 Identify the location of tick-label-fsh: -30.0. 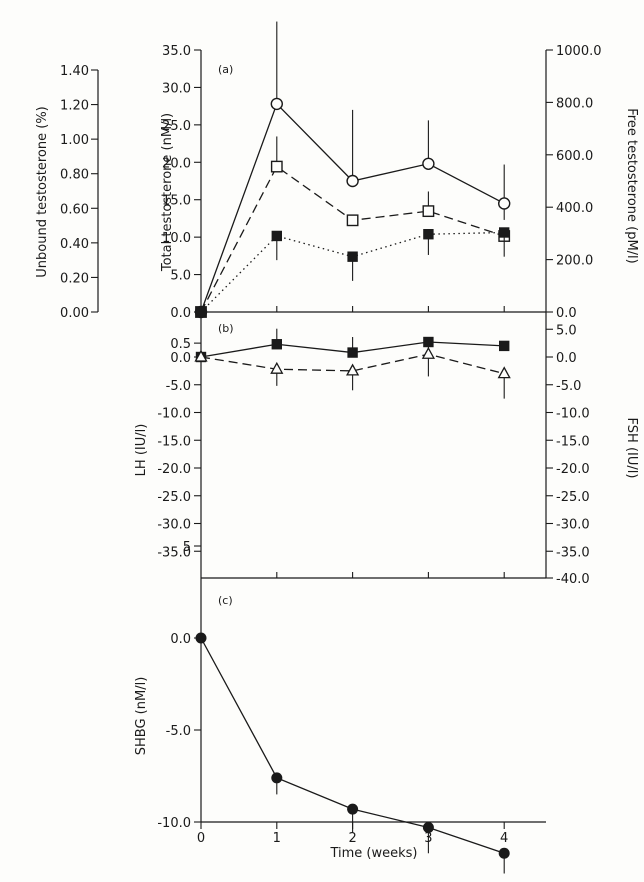
(573, 525).